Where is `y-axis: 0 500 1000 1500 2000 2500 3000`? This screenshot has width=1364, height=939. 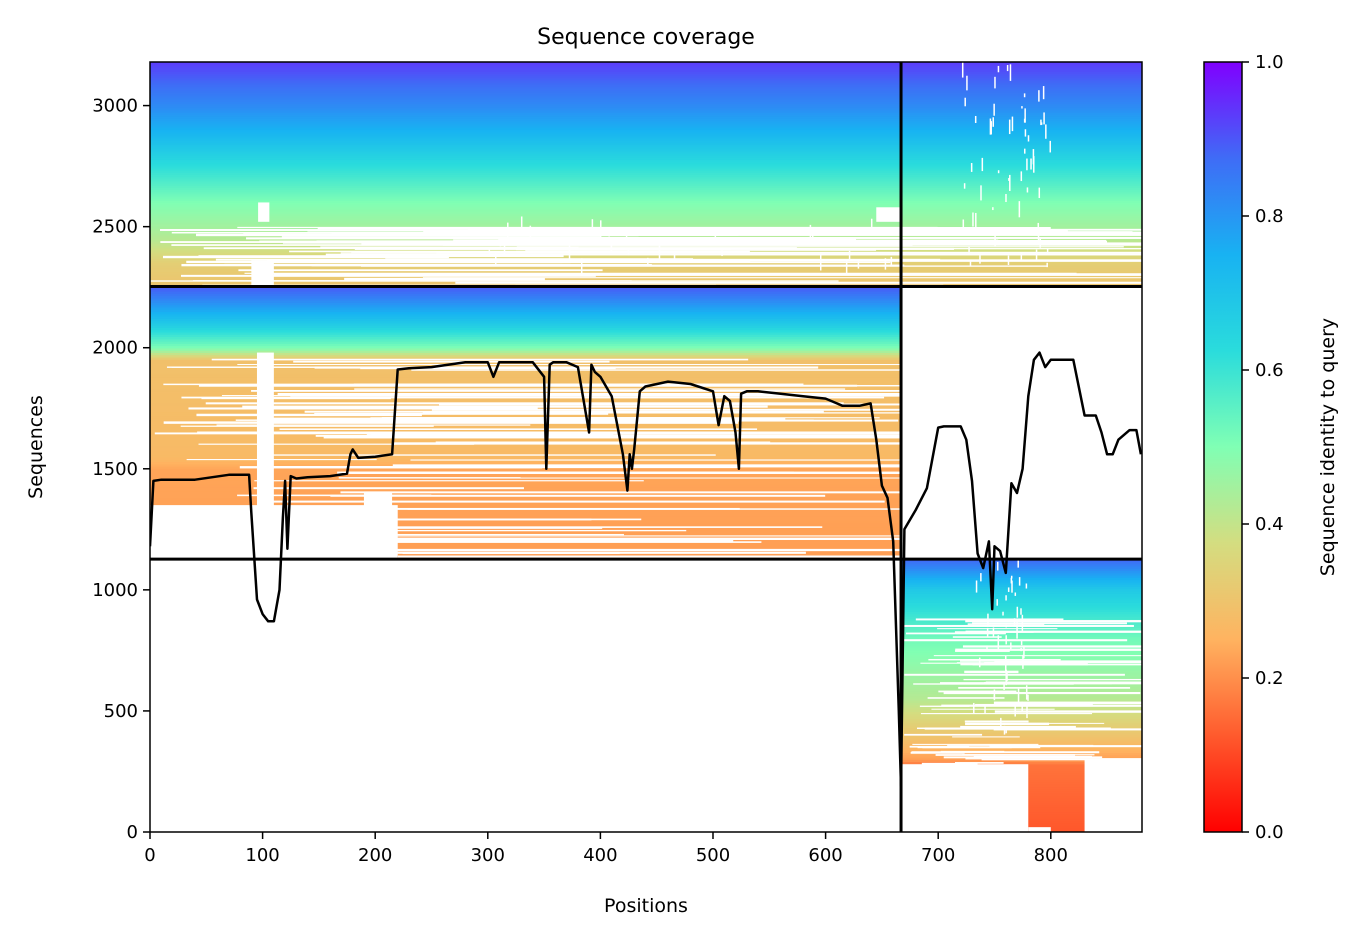
y-axis: 0 500 1000 1500 2000 2500 3000 is located at coordinates (121, 469).